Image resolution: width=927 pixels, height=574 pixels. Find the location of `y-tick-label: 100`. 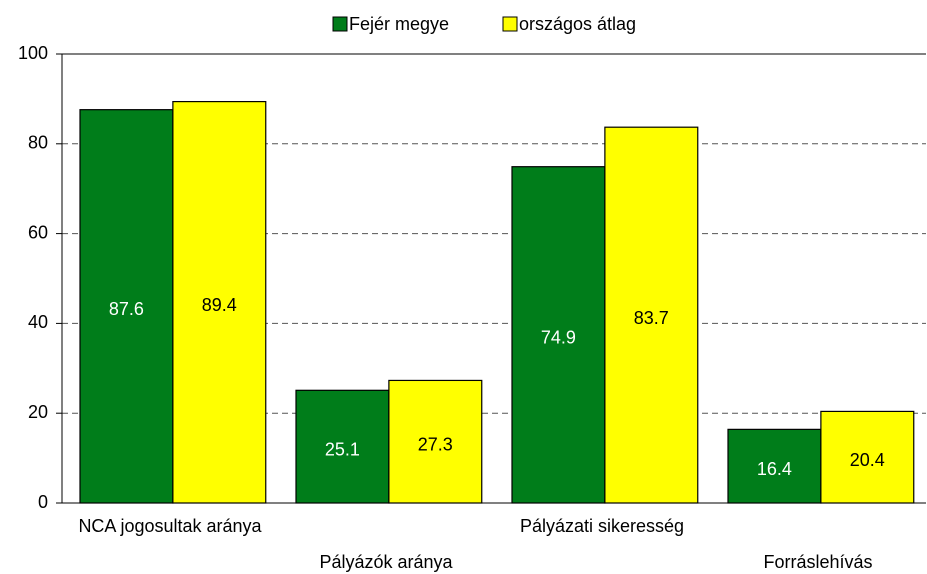

y-tick-label: 100 is located at coordinates (33, 53).